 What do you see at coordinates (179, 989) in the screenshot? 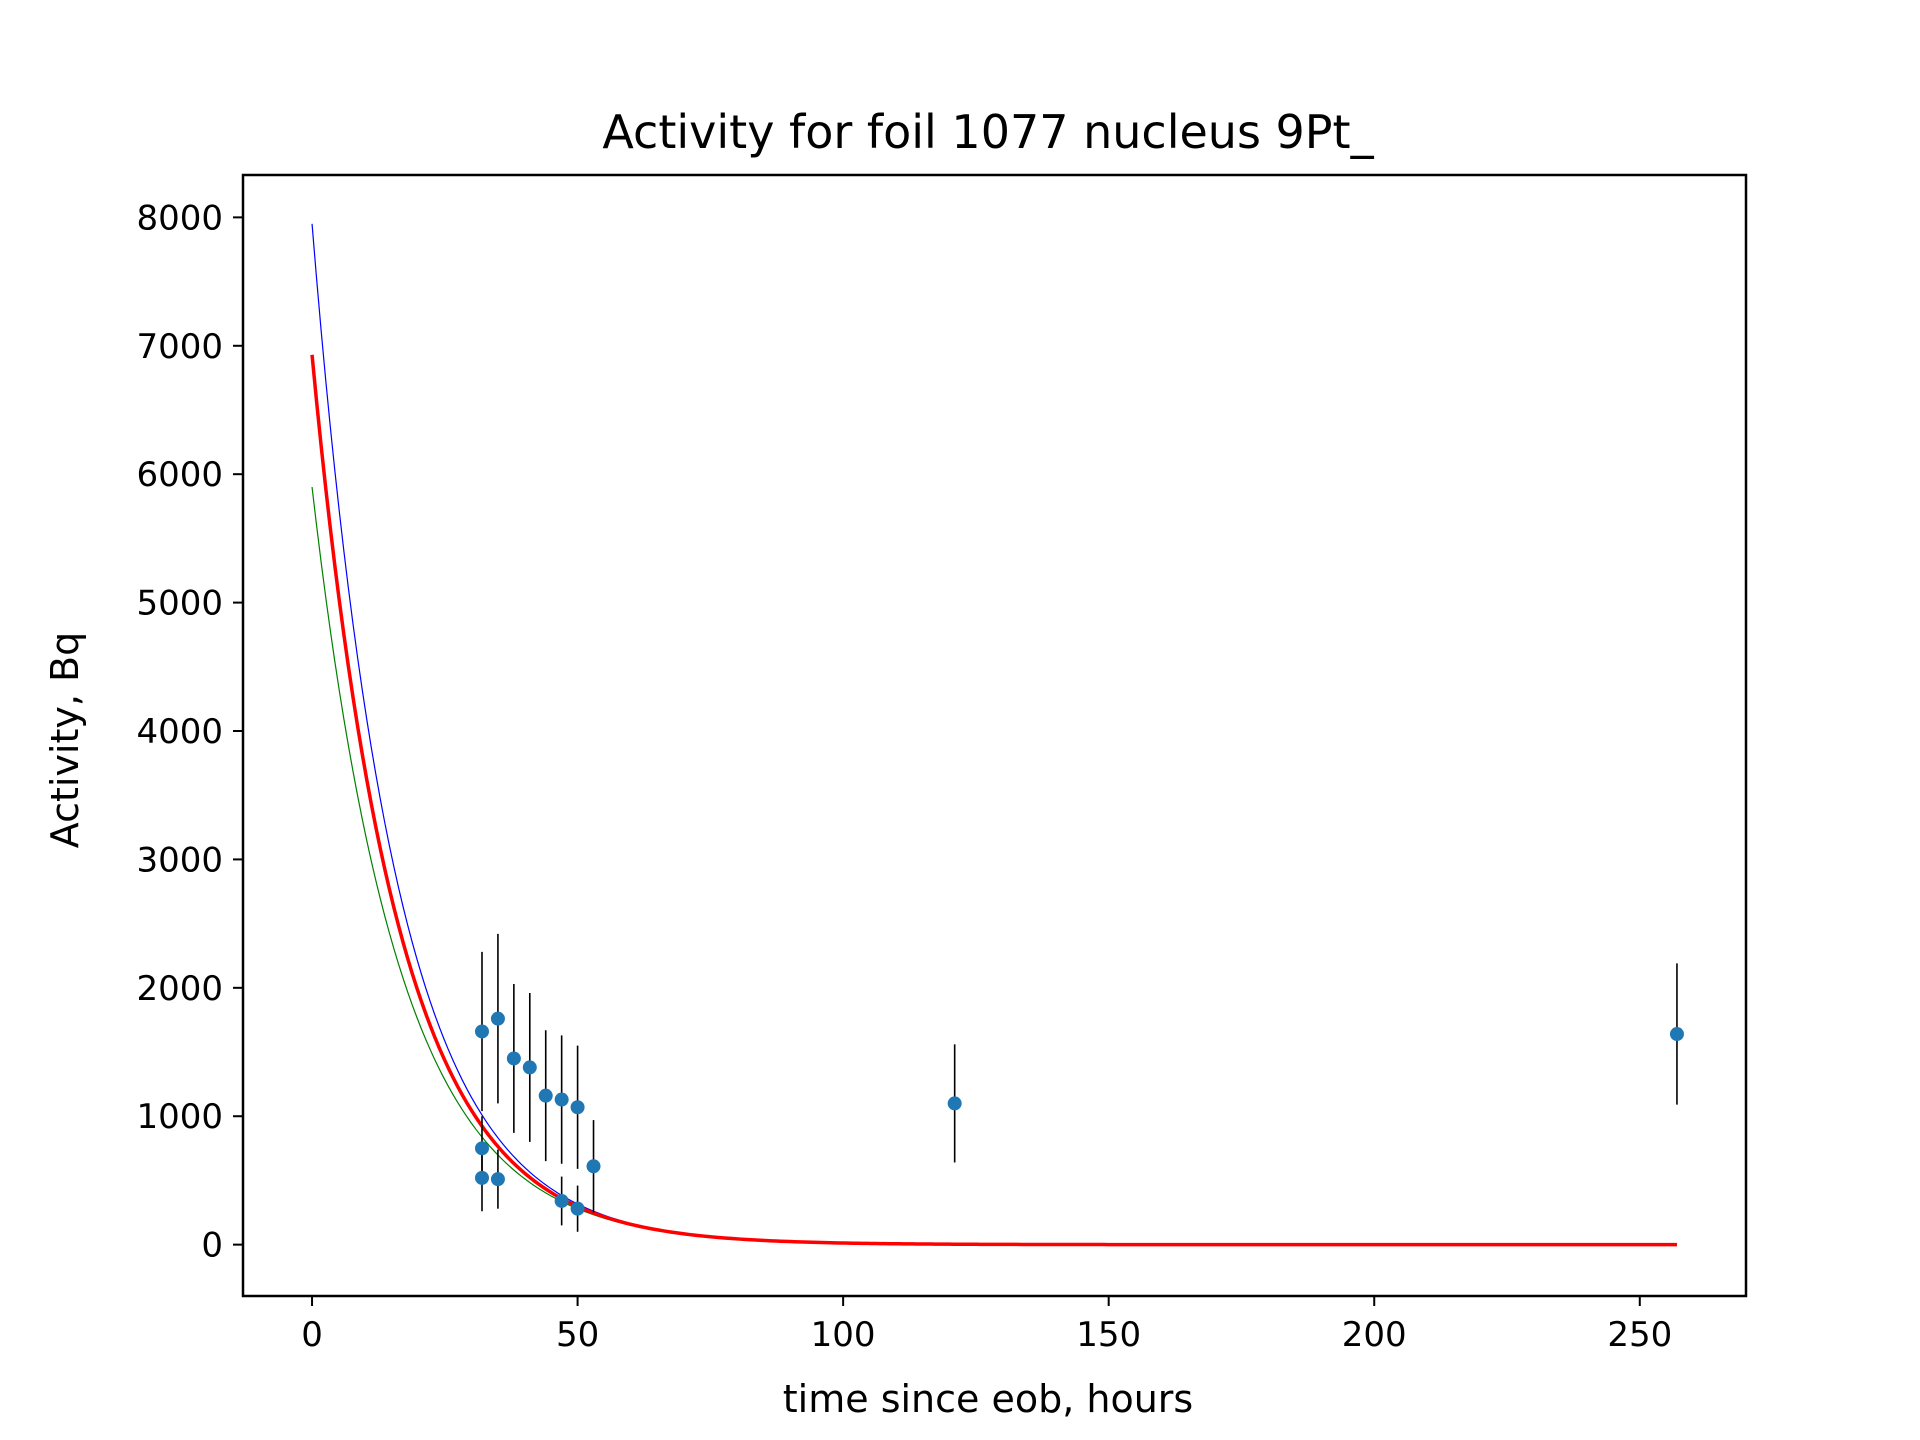
I see `y-tick-label: 2000` at bounding box center [179, 989].